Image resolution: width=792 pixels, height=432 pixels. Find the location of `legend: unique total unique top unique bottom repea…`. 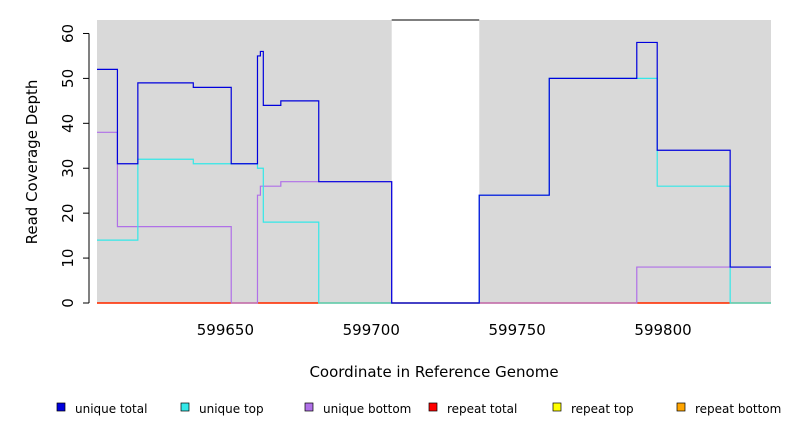

legend: unique total unique top unique bottom repea… is located at coordinates (418, 409).